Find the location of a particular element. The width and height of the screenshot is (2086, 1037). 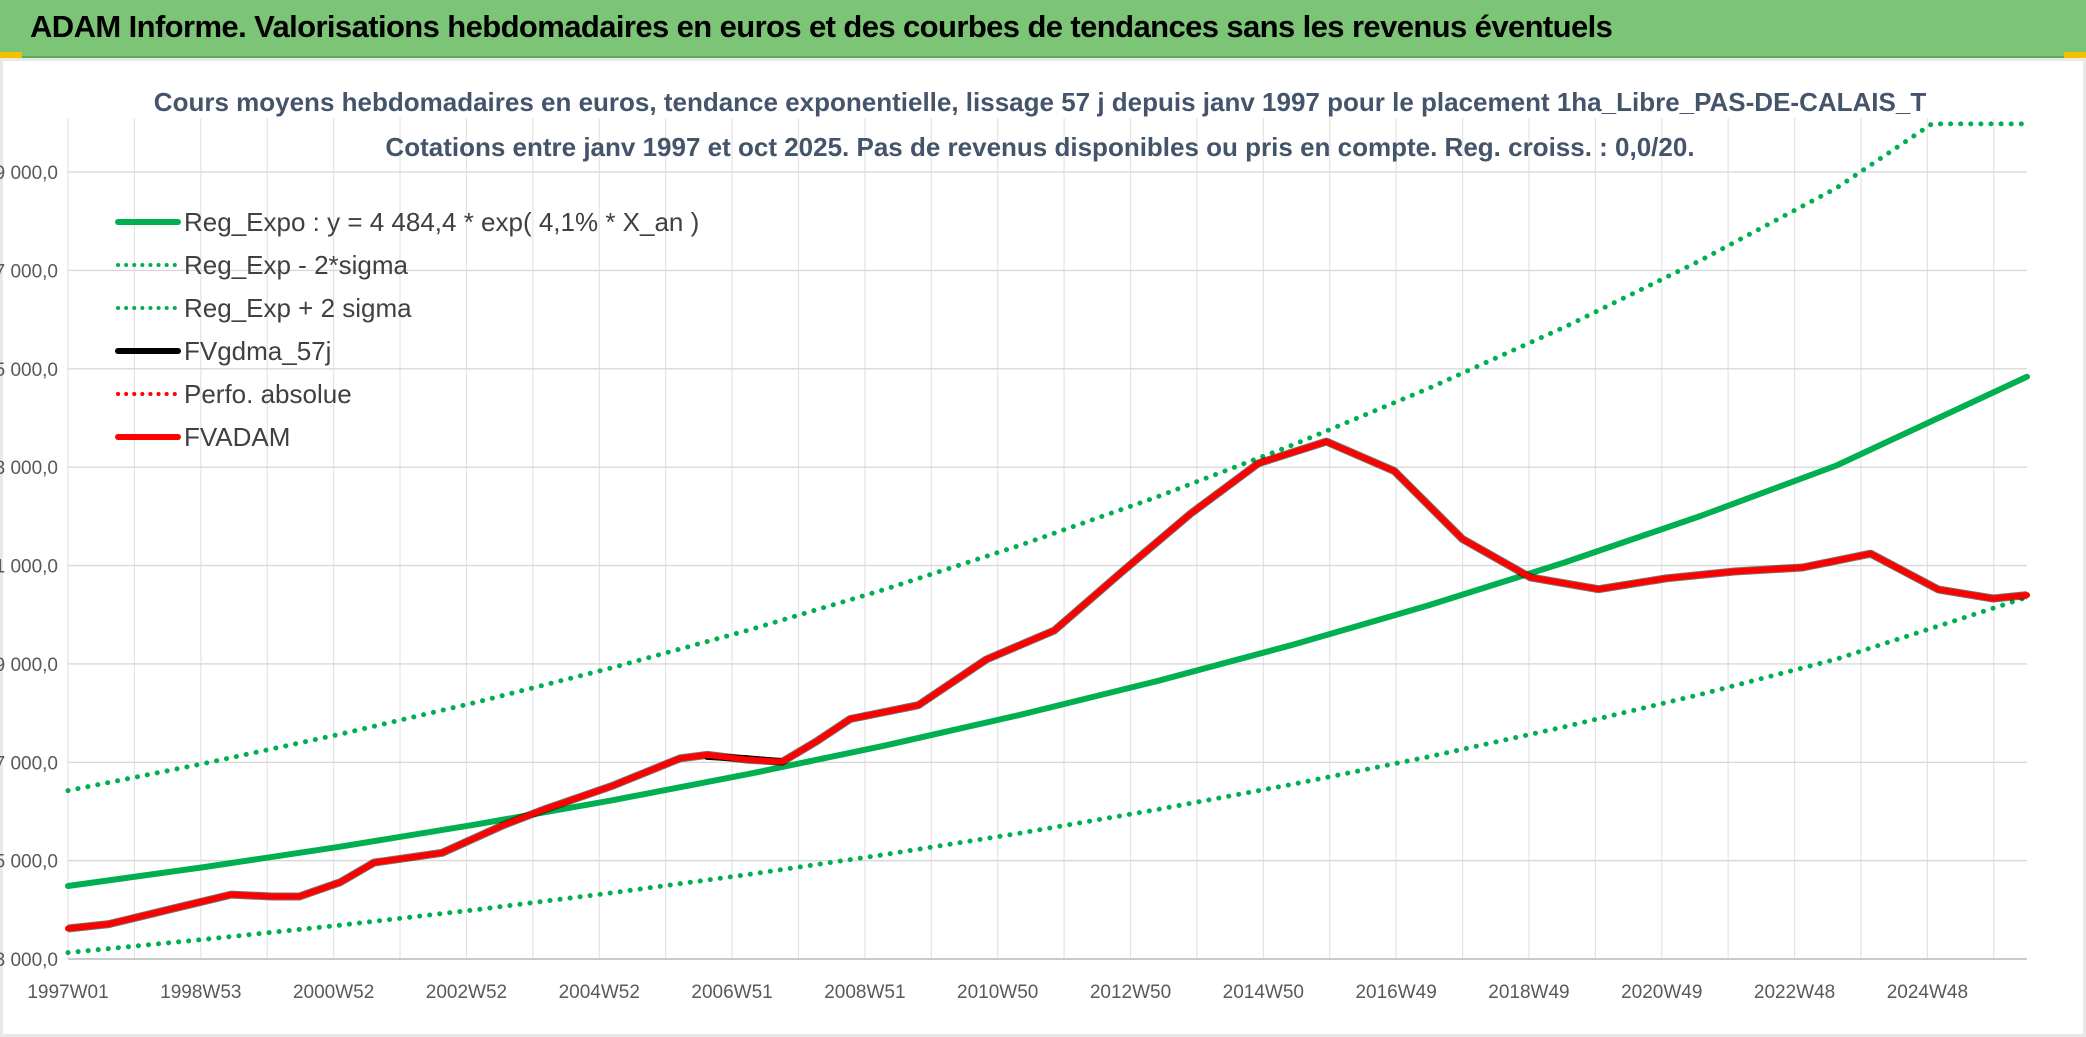

x-tick-label: 1998W53 is located at coordinates (200, 992).